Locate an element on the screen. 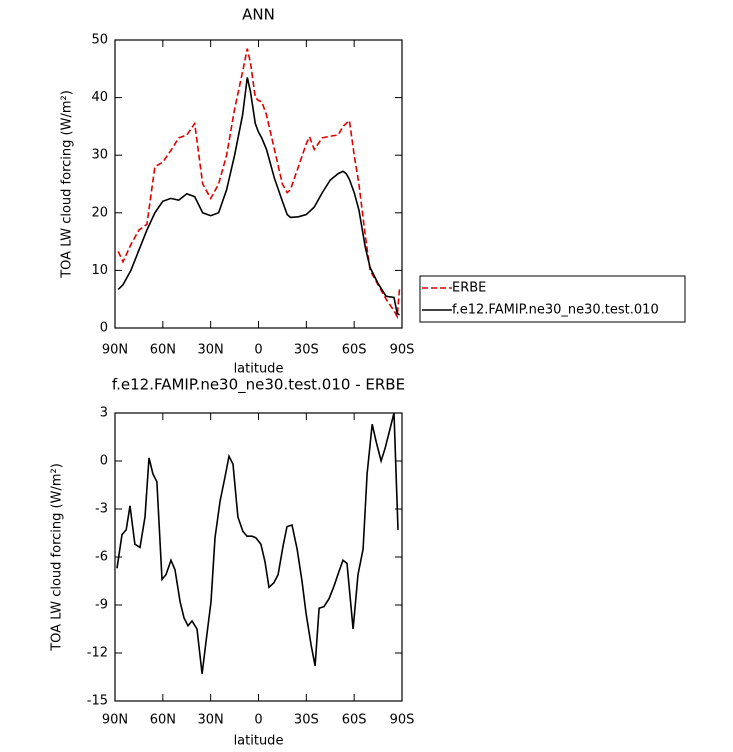 The height and width of the screenshot is (752, 733). y-tick-label: -3 is located at coordinates (101, 509).